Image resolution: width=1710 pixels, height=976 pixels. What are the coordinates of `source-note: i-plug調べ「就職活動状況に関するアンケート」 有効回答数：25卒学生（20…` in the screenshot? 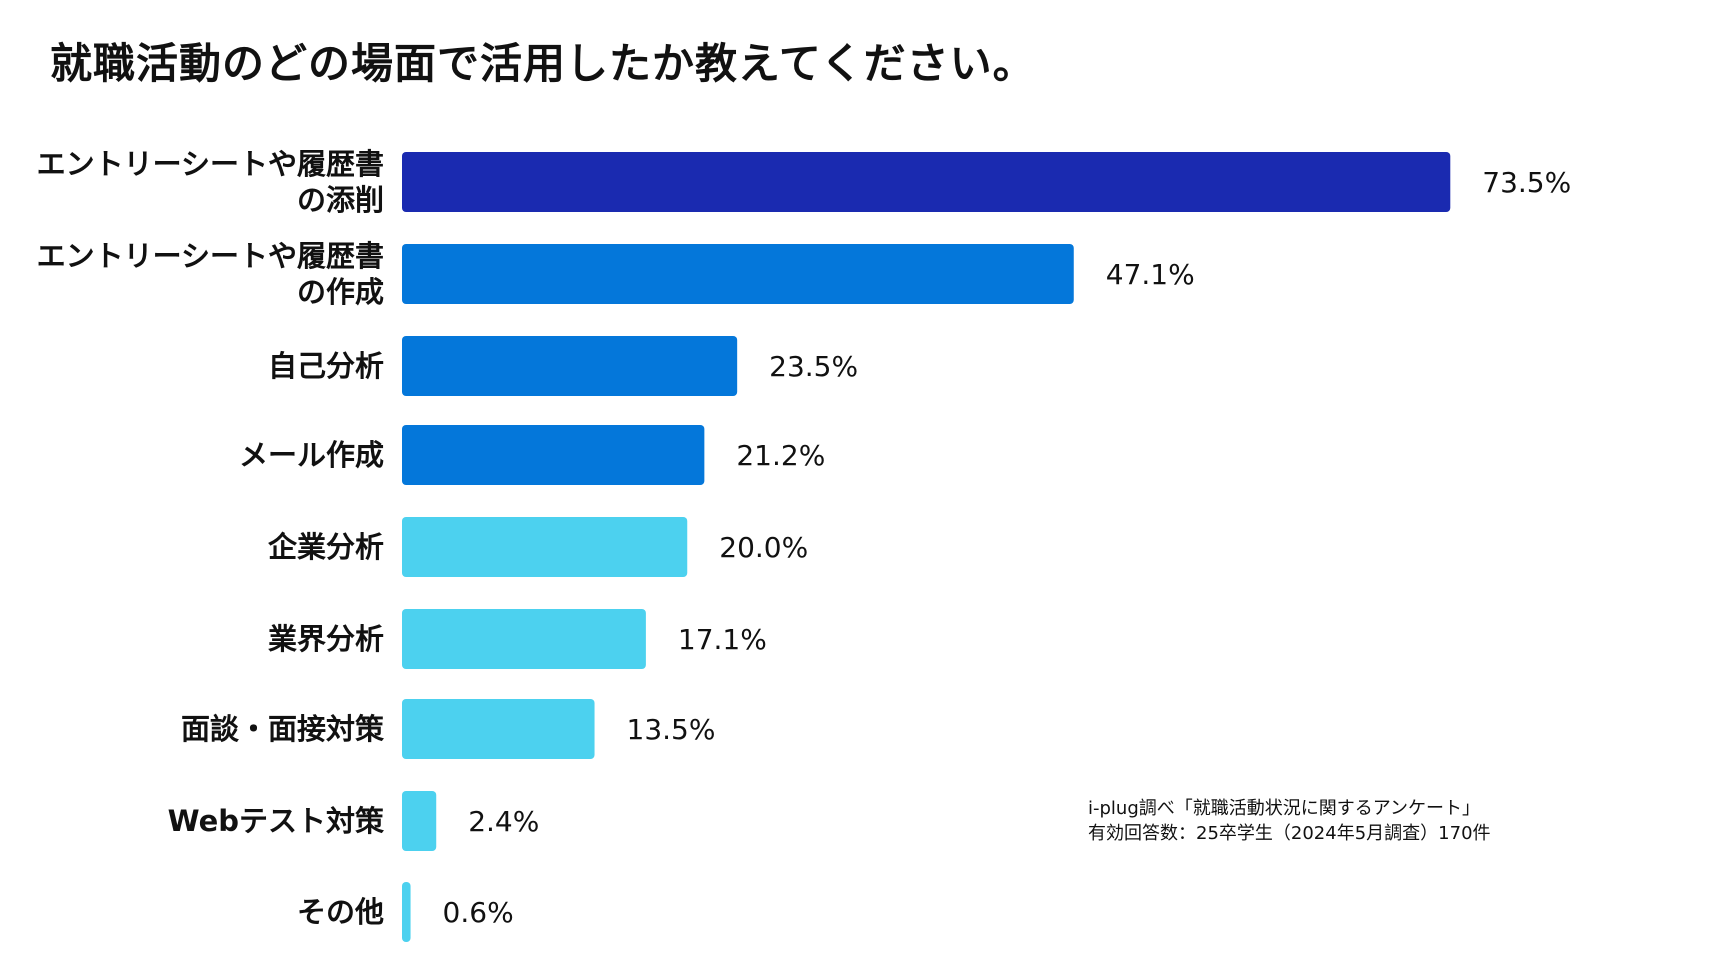 It's located at (1289, 821).